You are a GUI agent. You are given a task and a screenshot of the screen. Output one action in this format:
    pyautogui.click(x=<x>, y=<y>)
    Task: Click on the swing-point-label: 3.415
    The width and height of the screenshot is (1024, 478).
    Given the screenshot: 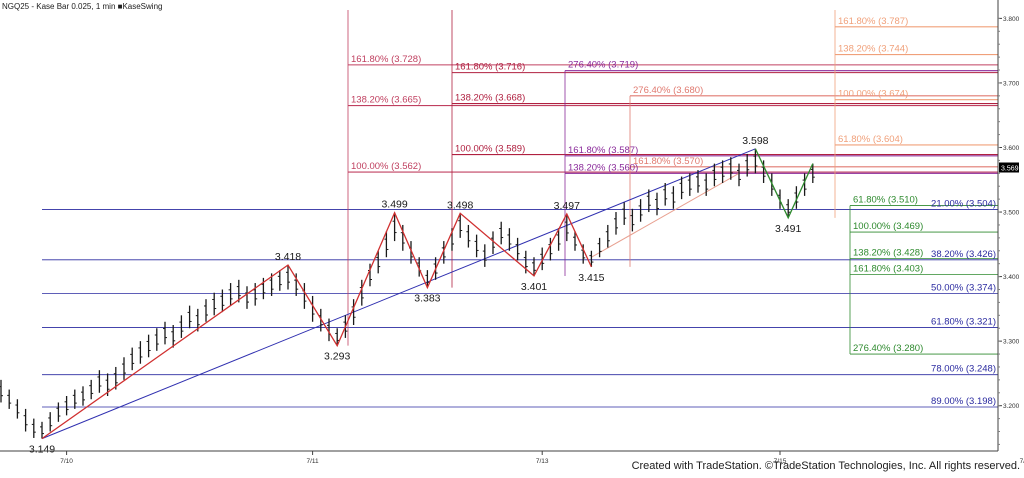 What is the action you would take?
    pyautogui.click(x=591, y=278)
    